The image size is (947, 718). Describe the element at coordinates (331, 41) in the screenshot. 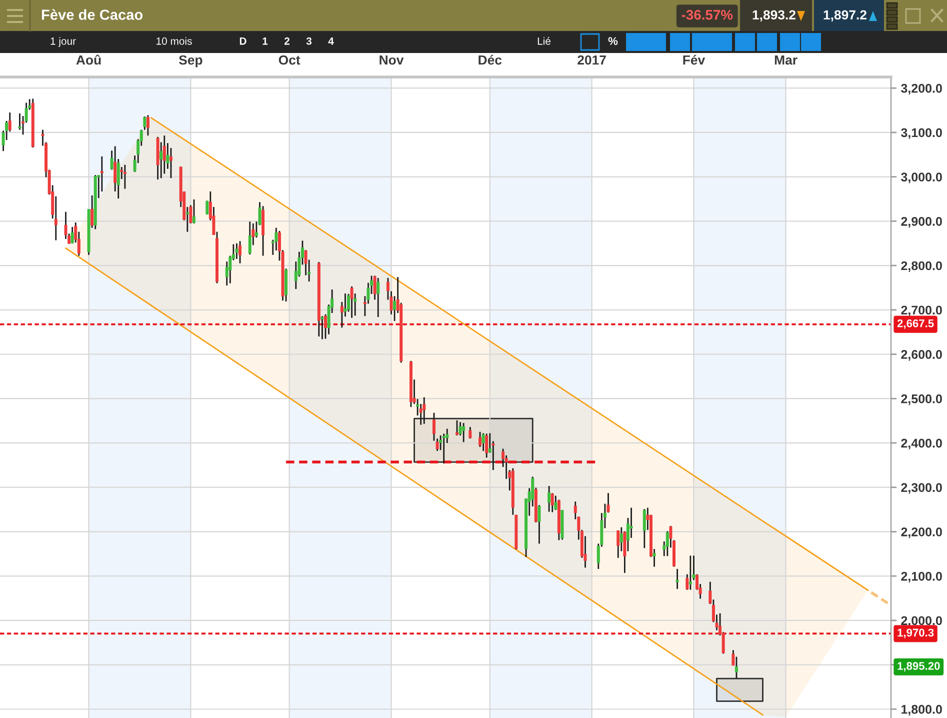

I see `text: 4` at that location.